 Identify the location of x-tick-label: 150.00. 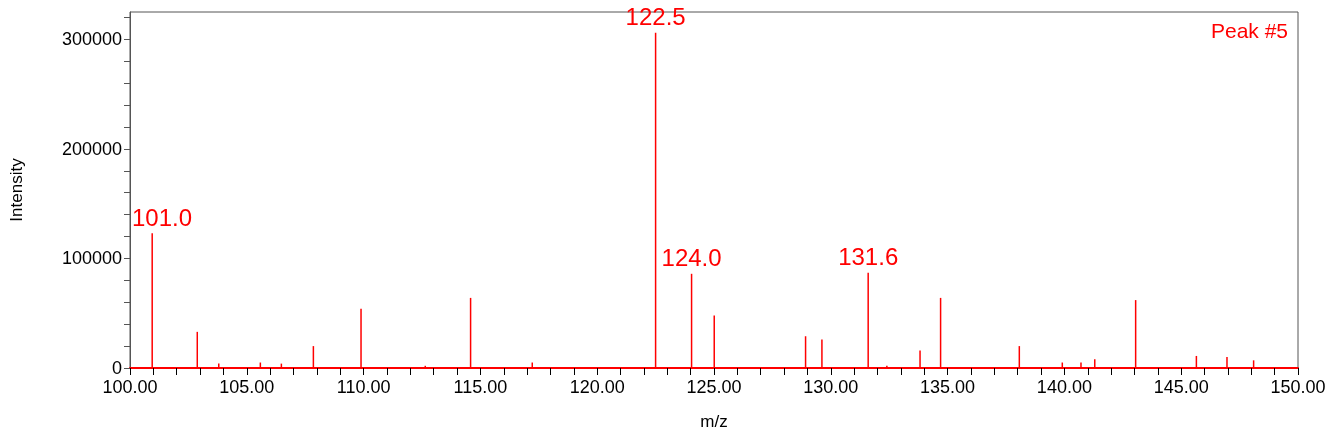
(1298, 387).